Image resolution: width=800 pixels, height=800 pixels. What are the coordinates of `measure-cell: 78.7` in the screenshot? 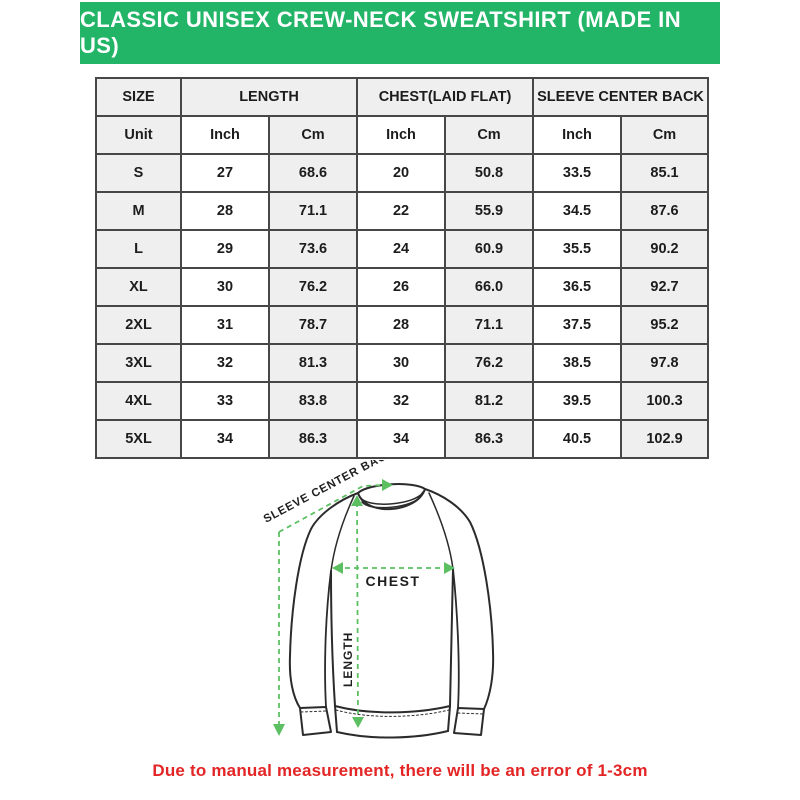 It's located at (313, 325).